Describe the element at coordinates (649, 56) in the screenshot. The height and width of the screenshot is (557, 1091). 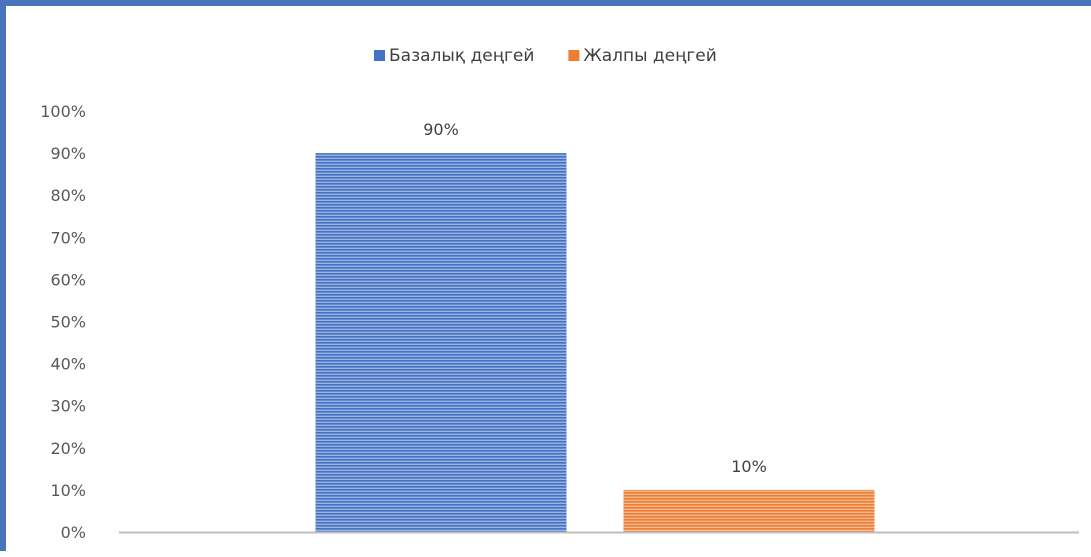
I see `legend-label: Жалпы деңгей` at that location.